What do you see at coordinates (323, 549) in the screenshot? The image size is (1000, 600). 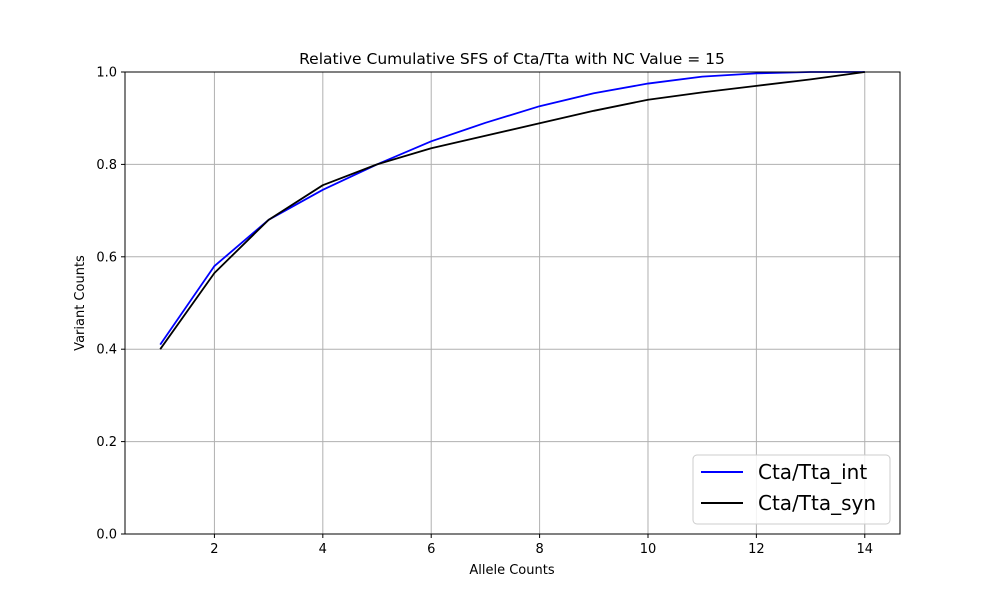 I see `x-tick-label: 4` at bounding box center [323, 549].